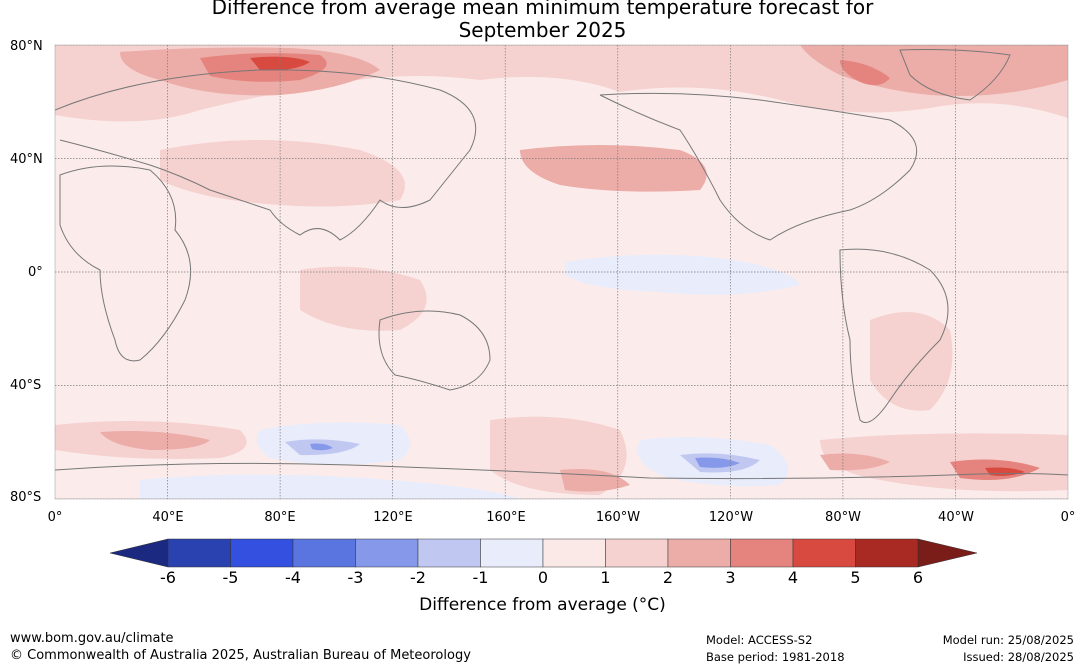  What do you see at coordinates (947, 553) in the screenshot?
I see `colorbar-over-arrow` at bounding box center [947, 553].